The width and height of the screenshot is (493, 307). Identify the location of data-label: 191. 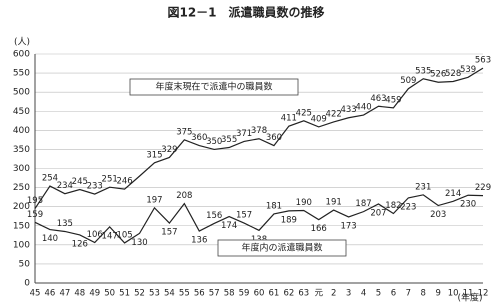
(334, 203).